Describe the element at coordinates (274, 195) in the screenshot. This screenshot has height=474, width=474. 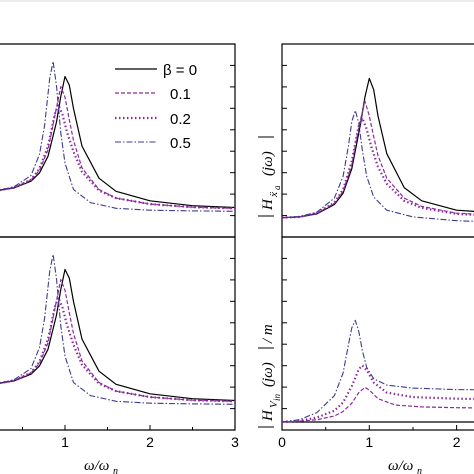
I see `ylabel-sub: ẍ` at that location.